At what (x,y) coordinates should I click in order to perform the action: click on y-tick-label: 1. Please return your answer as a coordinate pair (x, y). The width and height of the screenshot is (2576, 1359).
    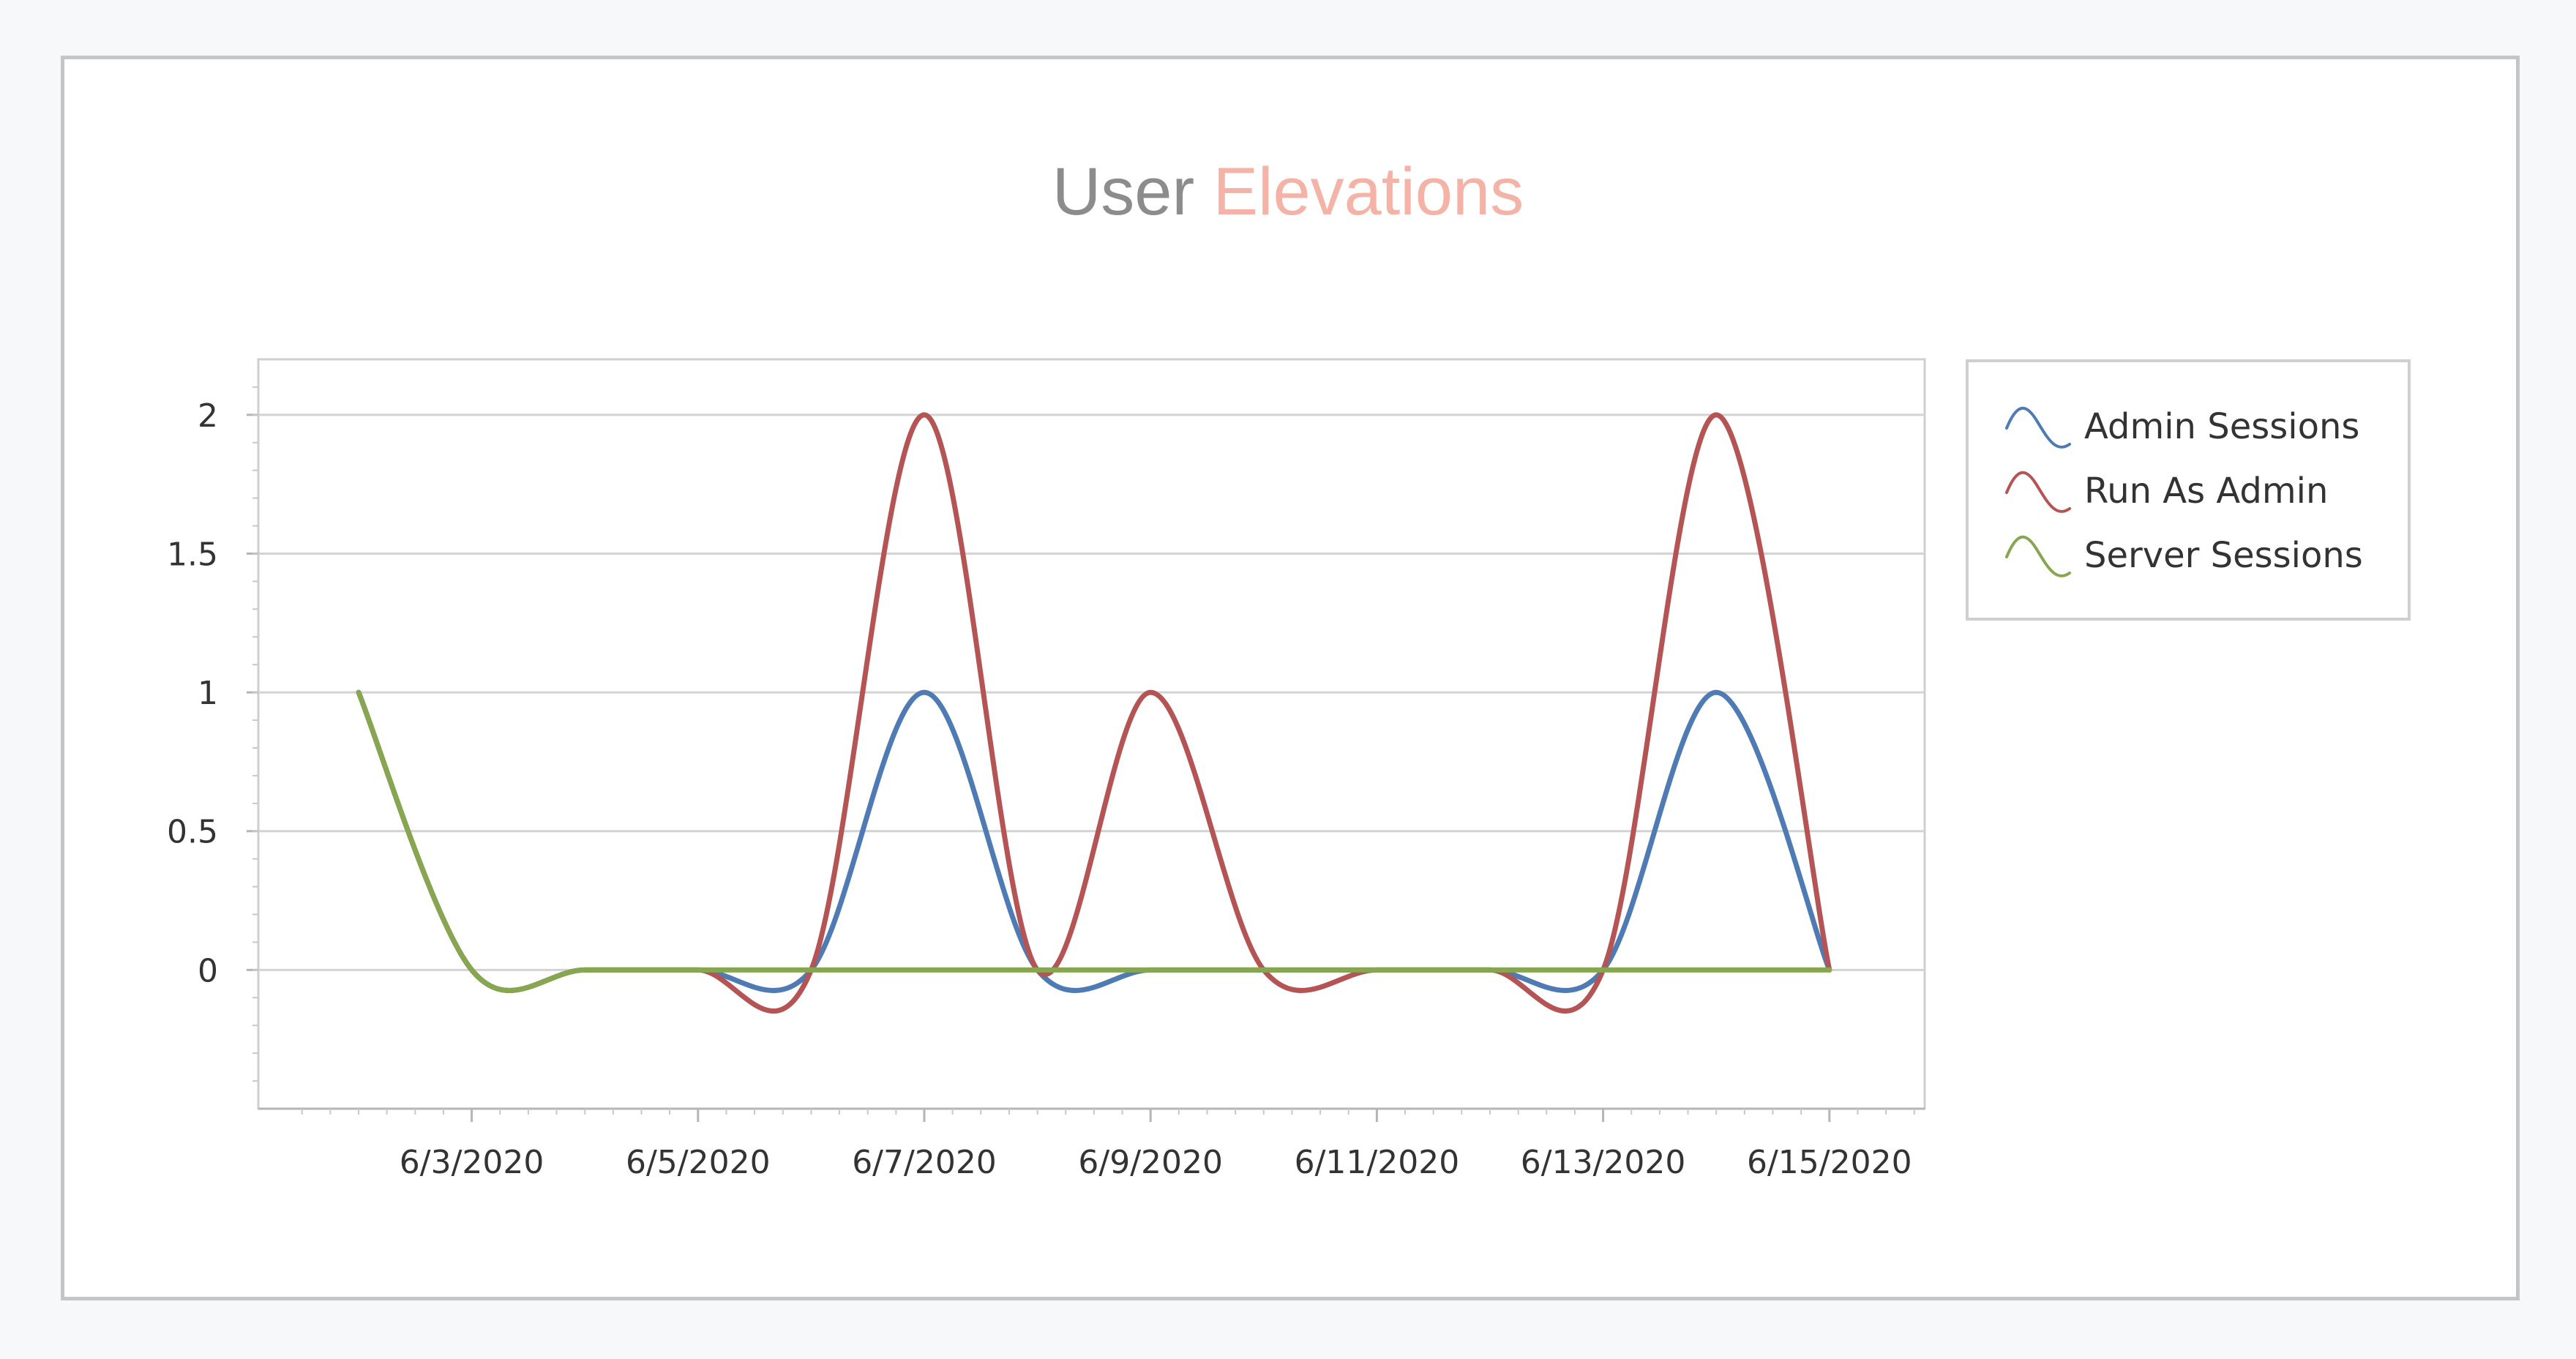
    Looking at the image, I should click on (208, 693).